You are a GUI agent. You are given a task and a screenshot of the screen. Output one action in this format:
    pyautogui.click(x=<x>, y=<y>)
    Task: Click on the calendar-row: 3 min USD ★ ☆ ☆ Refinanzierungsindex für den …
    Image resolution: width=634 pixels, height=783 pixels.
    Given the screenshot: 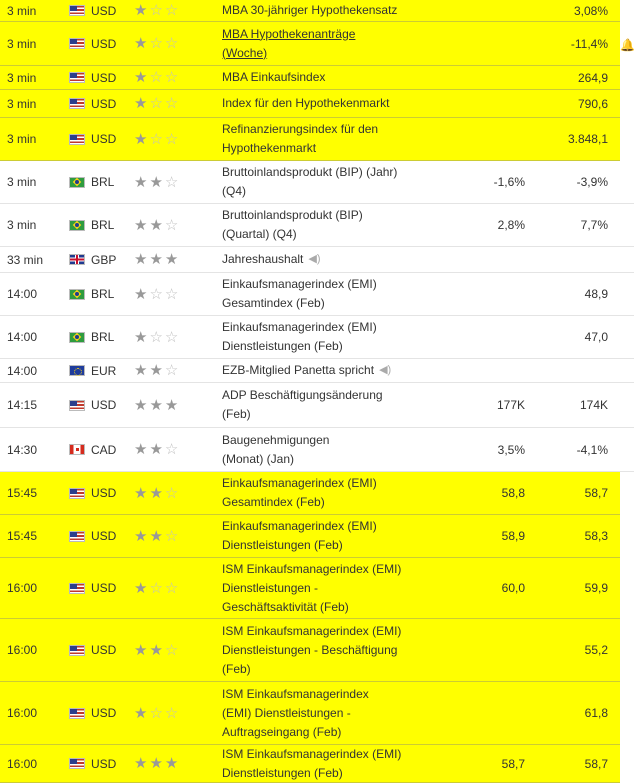 What is the action you would take?
    pyautogui.click(x=310, y=139)
    